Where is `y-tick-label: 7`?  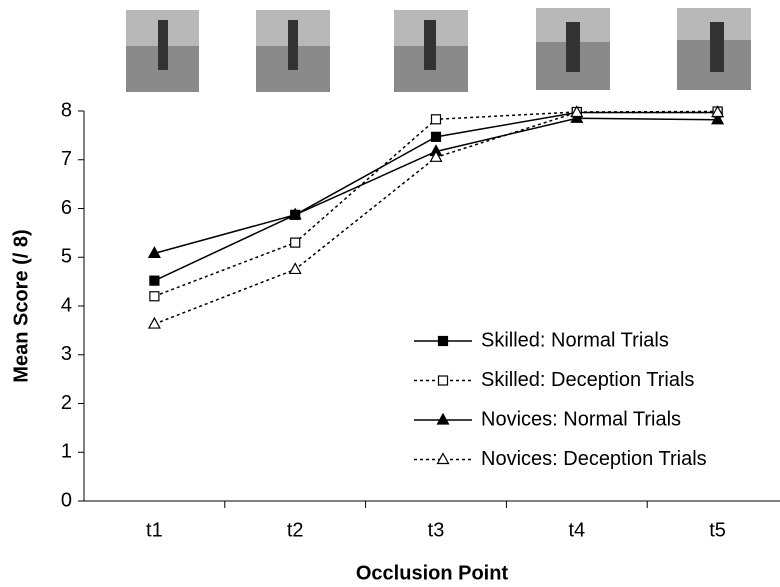 y-tick-label: 7 is located at coordinates (66, 159).